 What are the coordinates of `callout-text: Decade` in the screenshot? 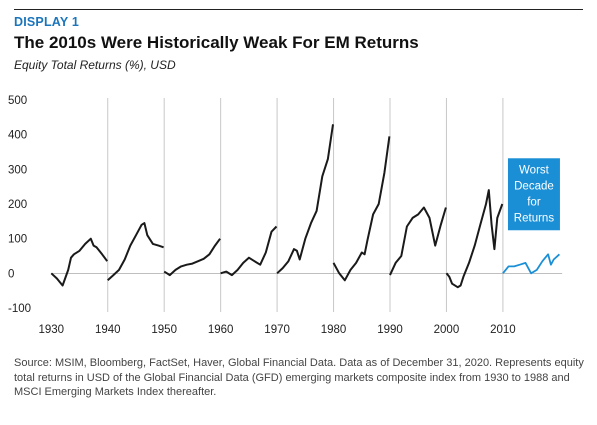 It's located at (534, 186).